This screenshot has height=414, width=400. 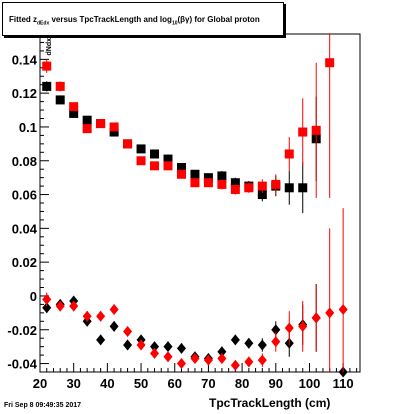 What do you see at coordinates (208, 383) in the screenshot?
I see `x-tick-label: 70` at bounding box center [208, 383].